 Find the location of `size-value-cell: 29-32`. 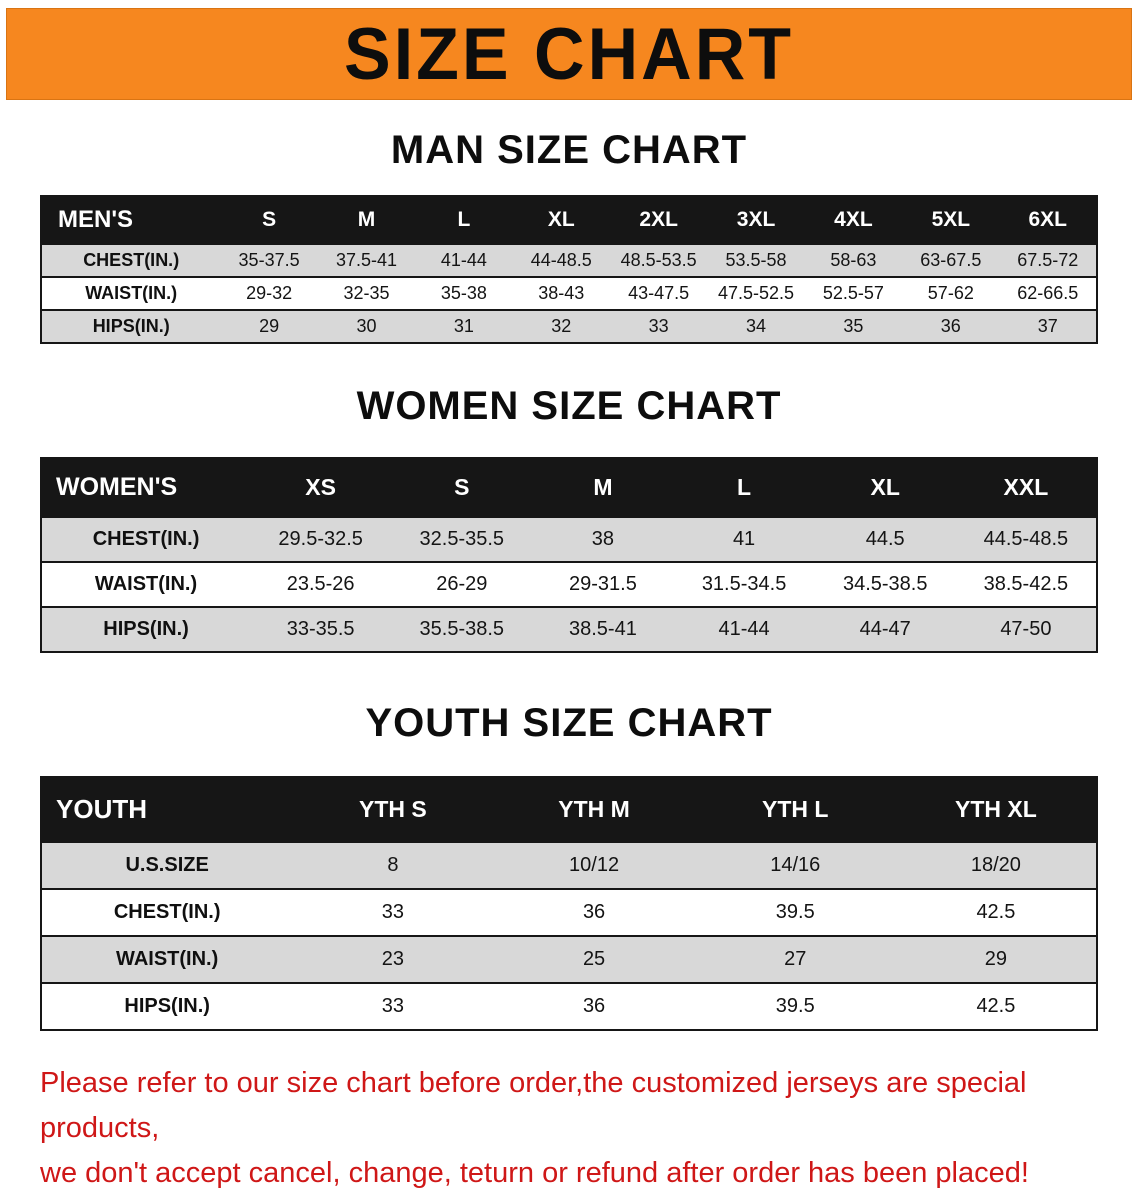

size-value-cell: 29-32 is located at coordinates (269, 293).